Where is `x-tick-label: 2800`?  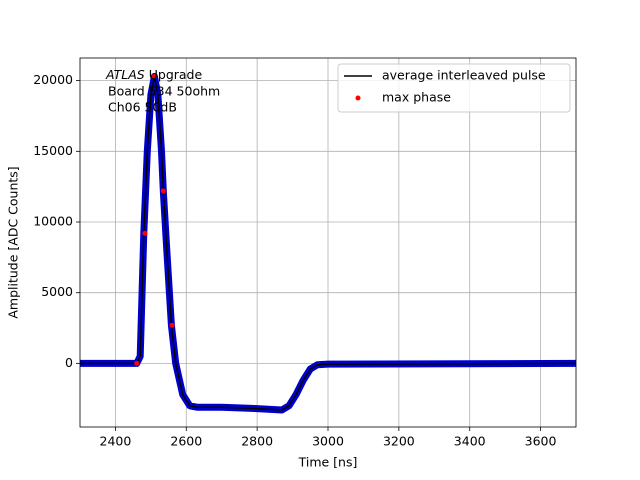
x-tick-label: 2800 is located at coordinates (257, 441).